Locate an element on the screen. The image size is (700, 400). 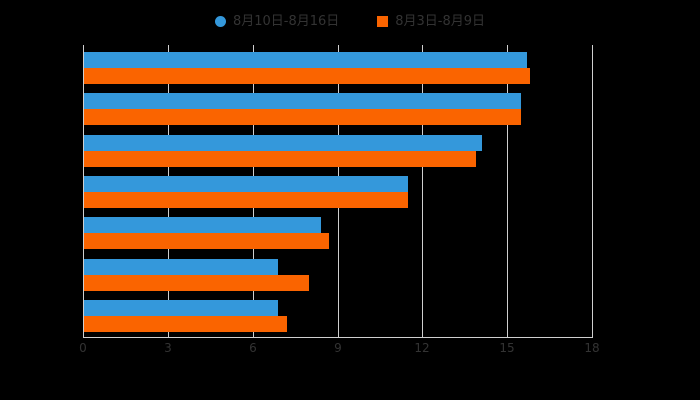
x-tick-label: 15 is located at coordinates (507, 348).